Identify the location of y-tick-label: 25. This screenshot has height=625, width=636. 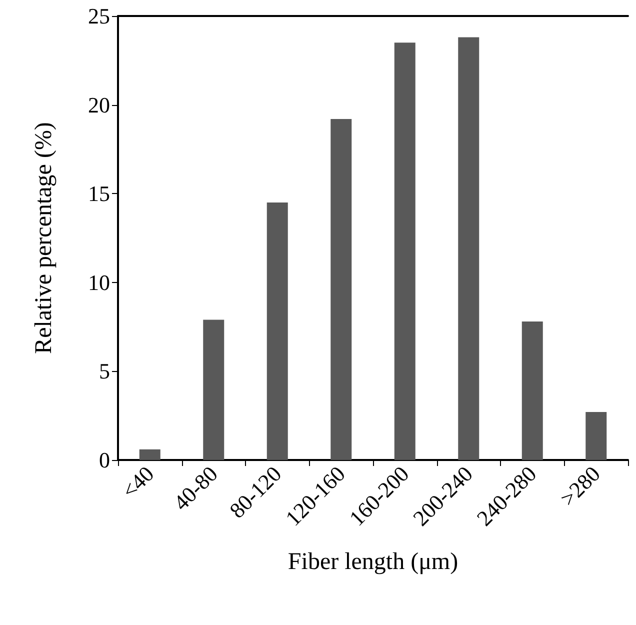
(99, 16).